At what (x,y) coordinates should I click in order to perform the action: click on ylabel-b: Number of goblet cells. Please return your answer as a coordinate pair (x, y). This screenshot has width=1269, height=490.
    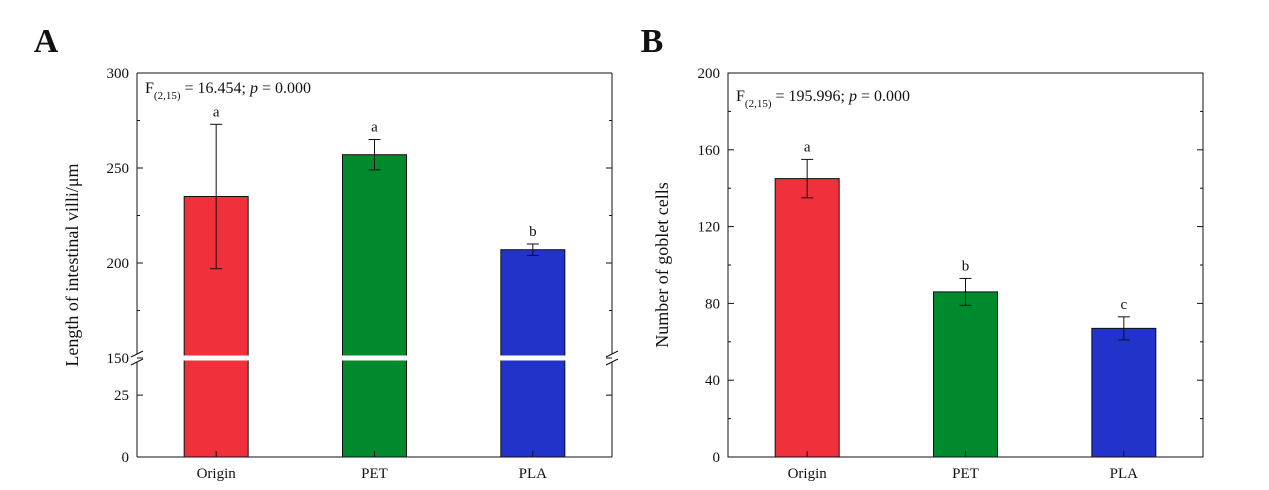
    Looking at the image, I should click on (662, 264).